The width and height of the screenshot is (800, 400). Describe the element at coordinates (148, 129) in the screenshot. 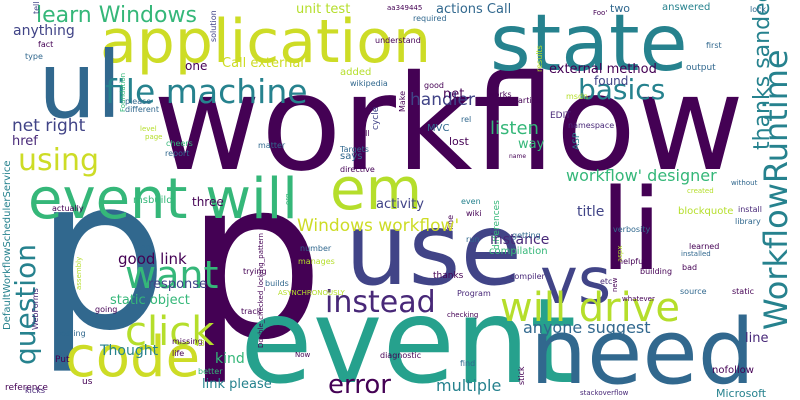

I see `cloud-word: level` at that location.